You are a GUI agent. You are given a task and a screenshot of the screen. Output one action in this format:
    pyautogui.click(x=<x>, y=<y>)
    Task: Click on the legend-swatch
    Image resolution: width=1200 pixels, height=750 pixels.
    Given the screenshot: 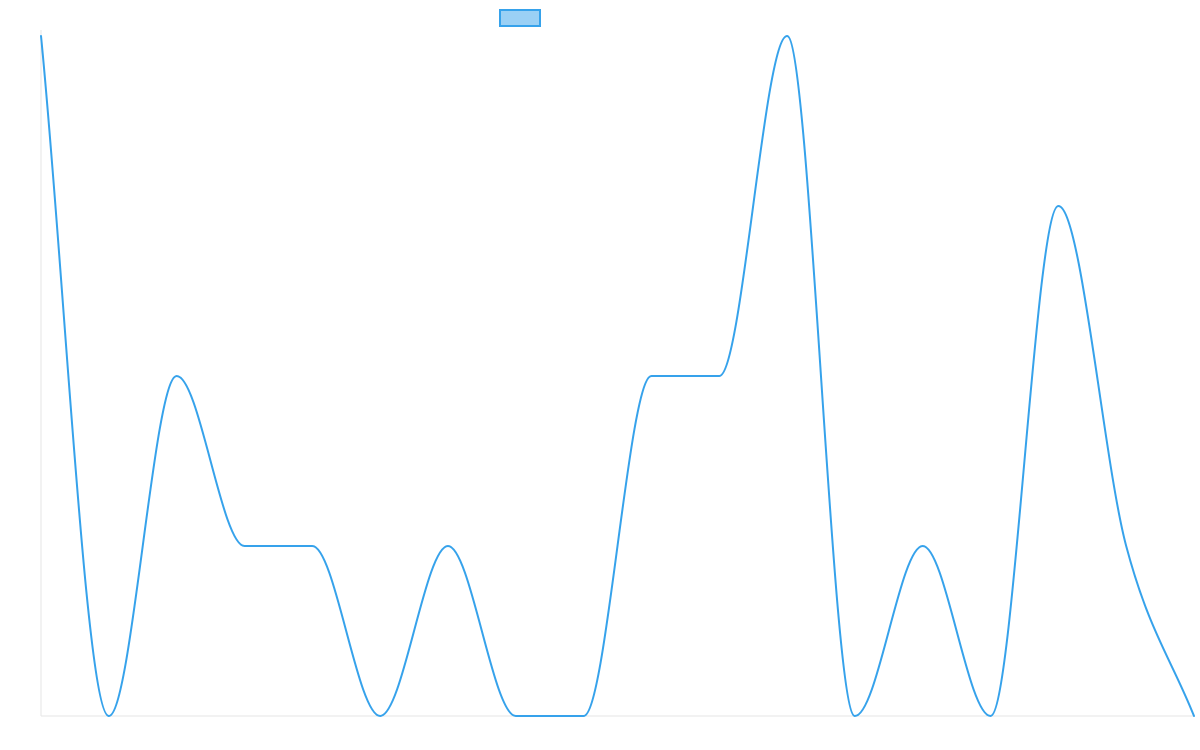 What is the action you would take?
    pyautogui.click(x=520, y=18)
    